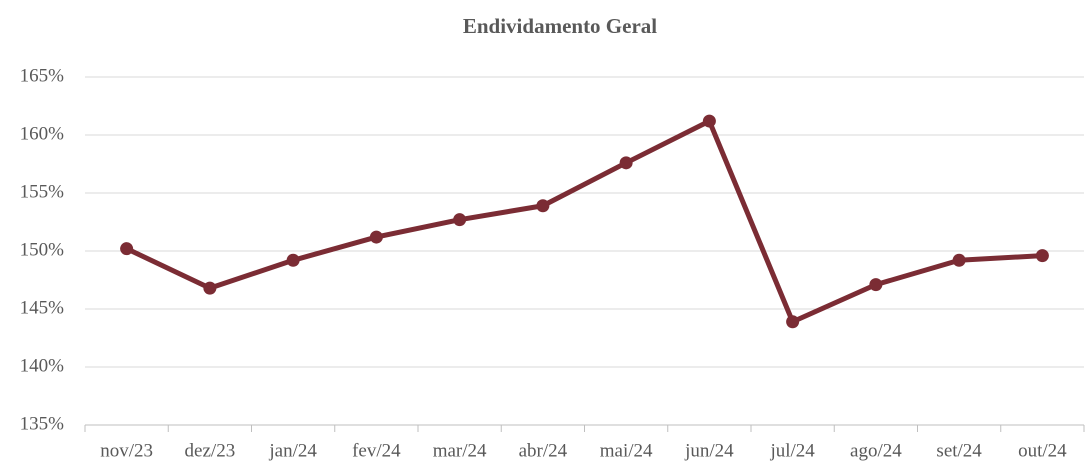  I want to click on x-tick-label: out/24, so click(1042, 450).